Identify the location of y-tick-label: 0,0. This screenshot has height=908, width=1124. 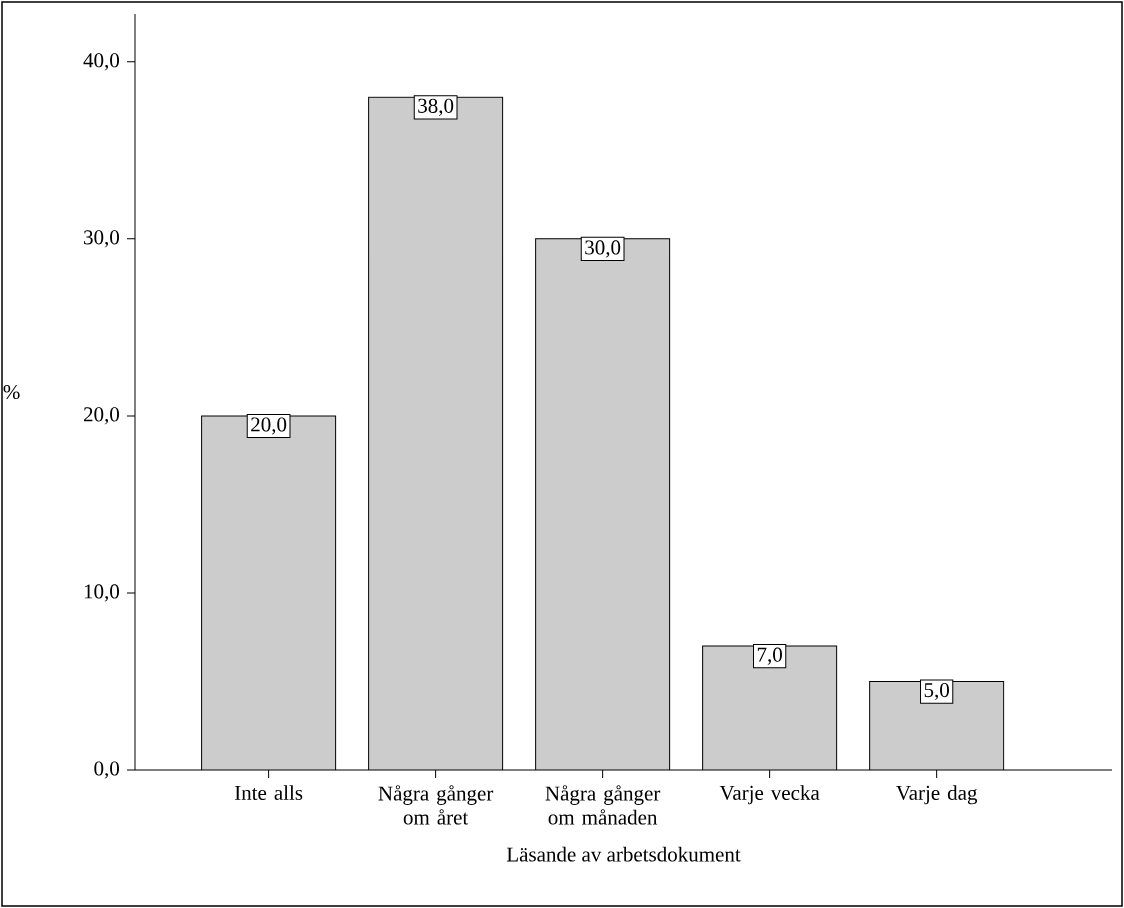
(107, 770).